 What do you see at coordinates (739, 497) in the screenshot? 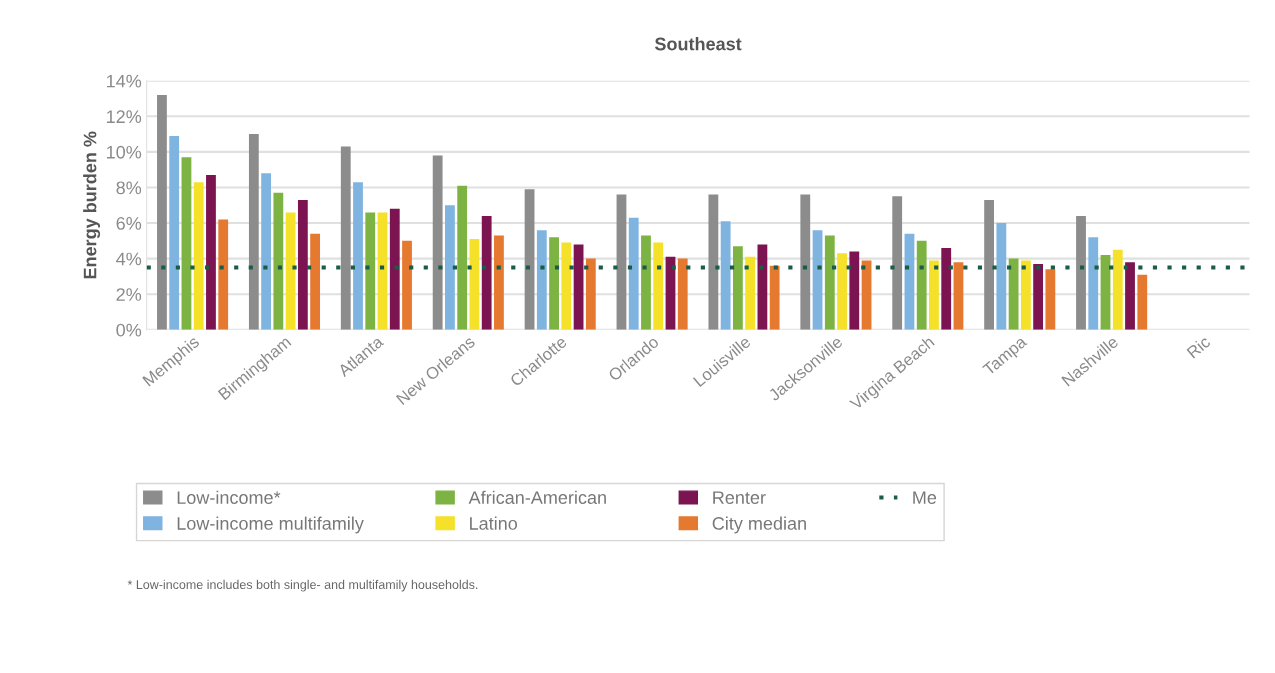
I see `legend-label: Renter` at bounding box center [739, 497].